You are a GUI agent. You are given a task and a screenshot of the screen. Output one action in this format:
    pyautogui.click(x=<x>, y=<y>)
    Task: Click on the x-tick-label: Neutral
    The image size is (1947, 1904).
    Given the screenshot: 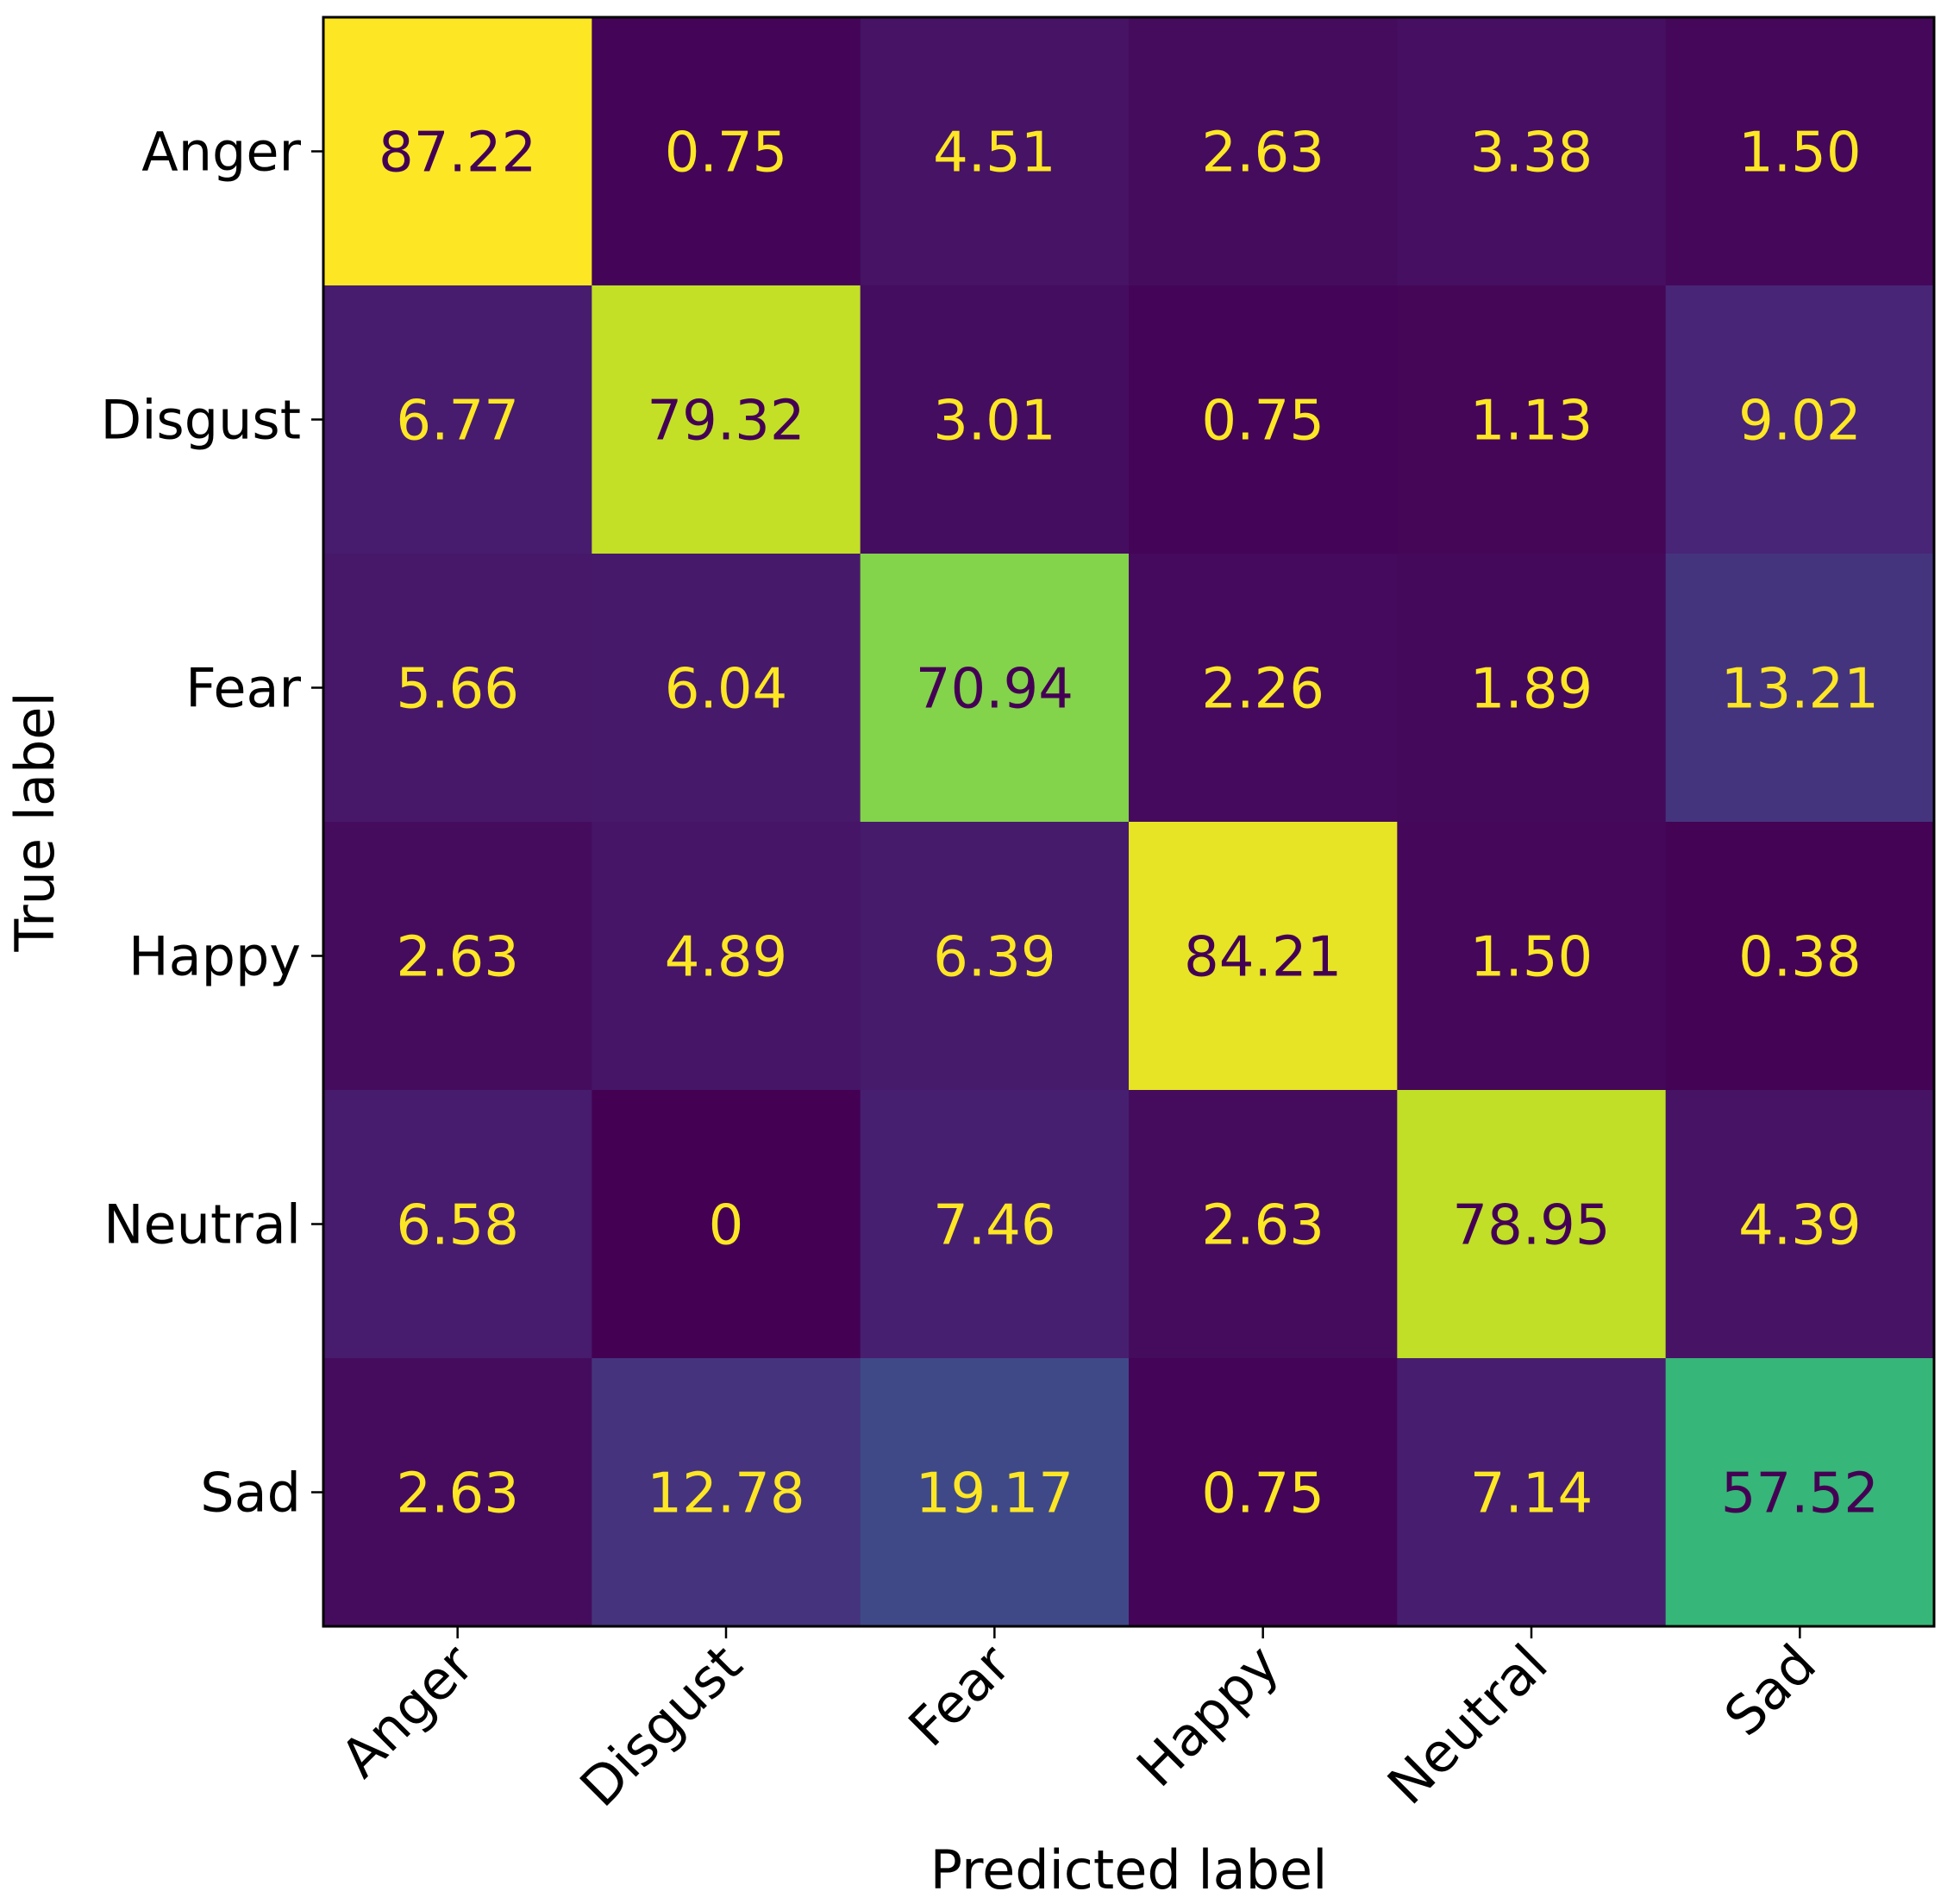 What is the action you would take?
    pyautogui.click(x=1467, y=1724)
    